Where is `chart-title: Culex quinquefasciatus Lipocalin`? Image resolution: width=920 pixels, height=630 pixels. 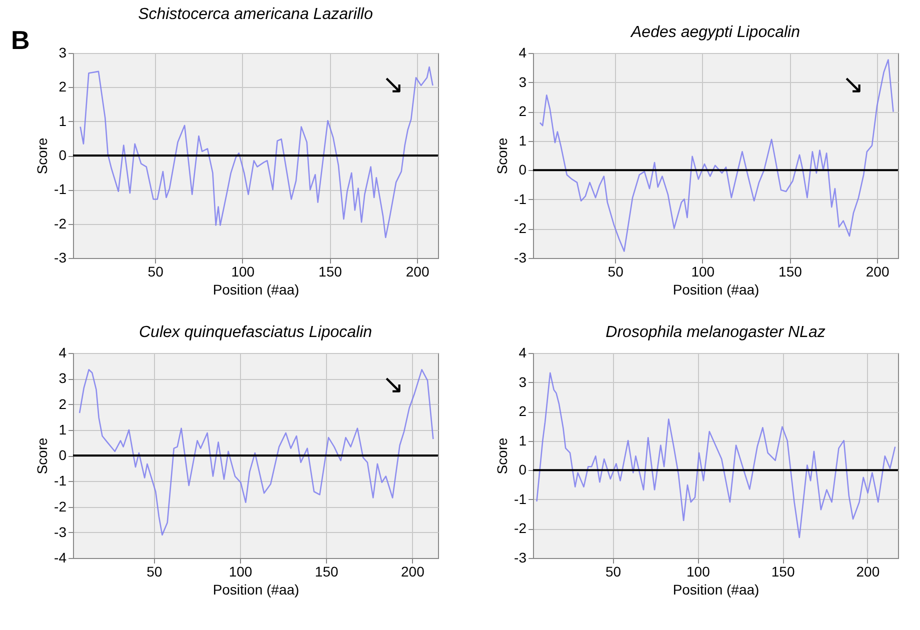
chart-title: Culex quinquefasciatus Lipocalin is located at coordinates (255, 332).